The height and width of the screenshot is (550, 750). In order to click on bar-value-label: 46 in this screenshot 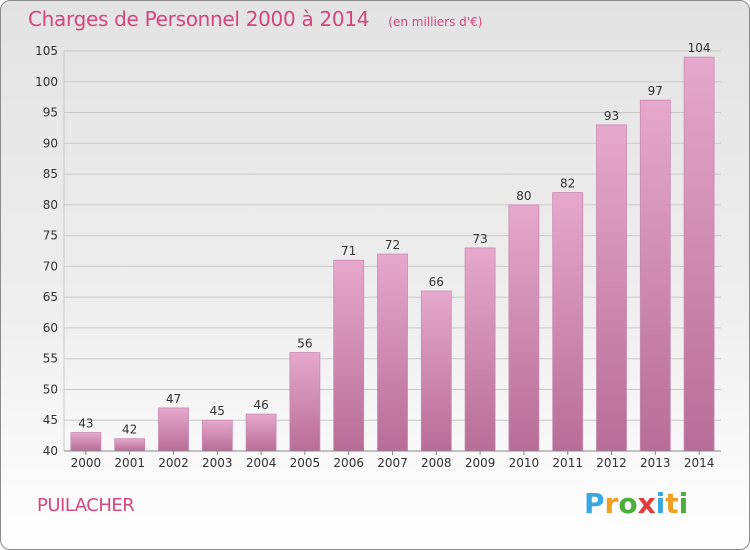, I will do `click(260, 405)`.